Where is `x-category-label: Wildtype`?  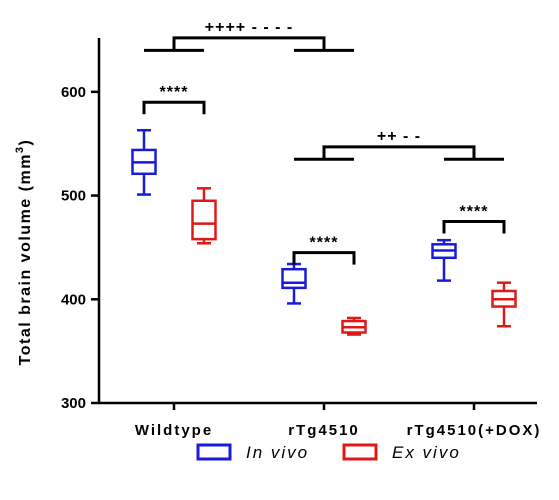
x-category-label: Wildtype is located at coordinates (174, 430).